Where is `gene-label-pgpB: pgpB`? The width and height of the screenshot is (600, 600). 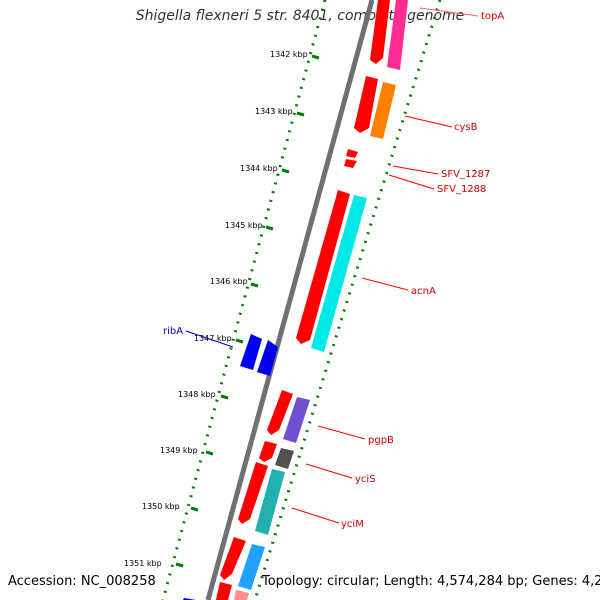
gene-label-pgpB: pgpB is located at coordinates (381, 440).